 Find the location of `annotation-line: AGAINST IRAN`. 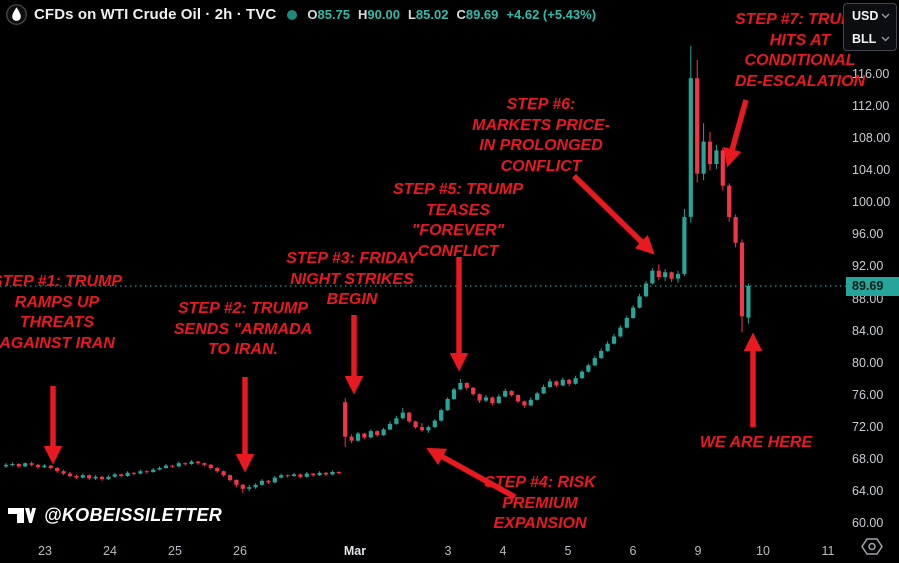

annotation-line: AGAINST IRAN is located at coordinates (57, 343).